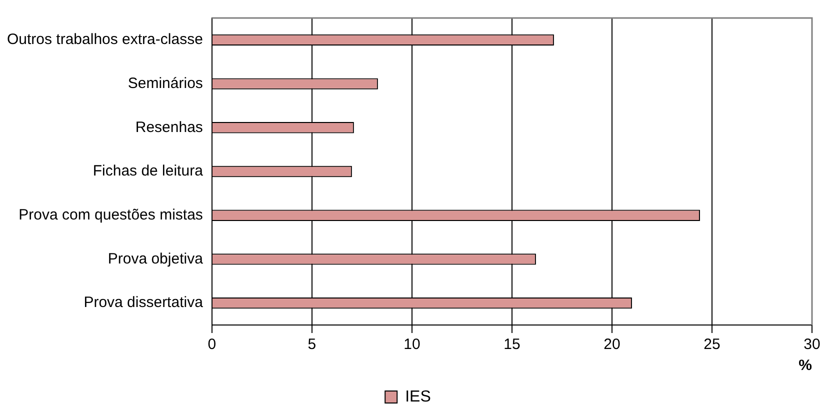 Image resolution: width=824 pixels, height=415 pixels. Describe the element at coordinates (110, 215) in the screenshot. I see `y-tick-label: Prova com questões mistas` at that location.